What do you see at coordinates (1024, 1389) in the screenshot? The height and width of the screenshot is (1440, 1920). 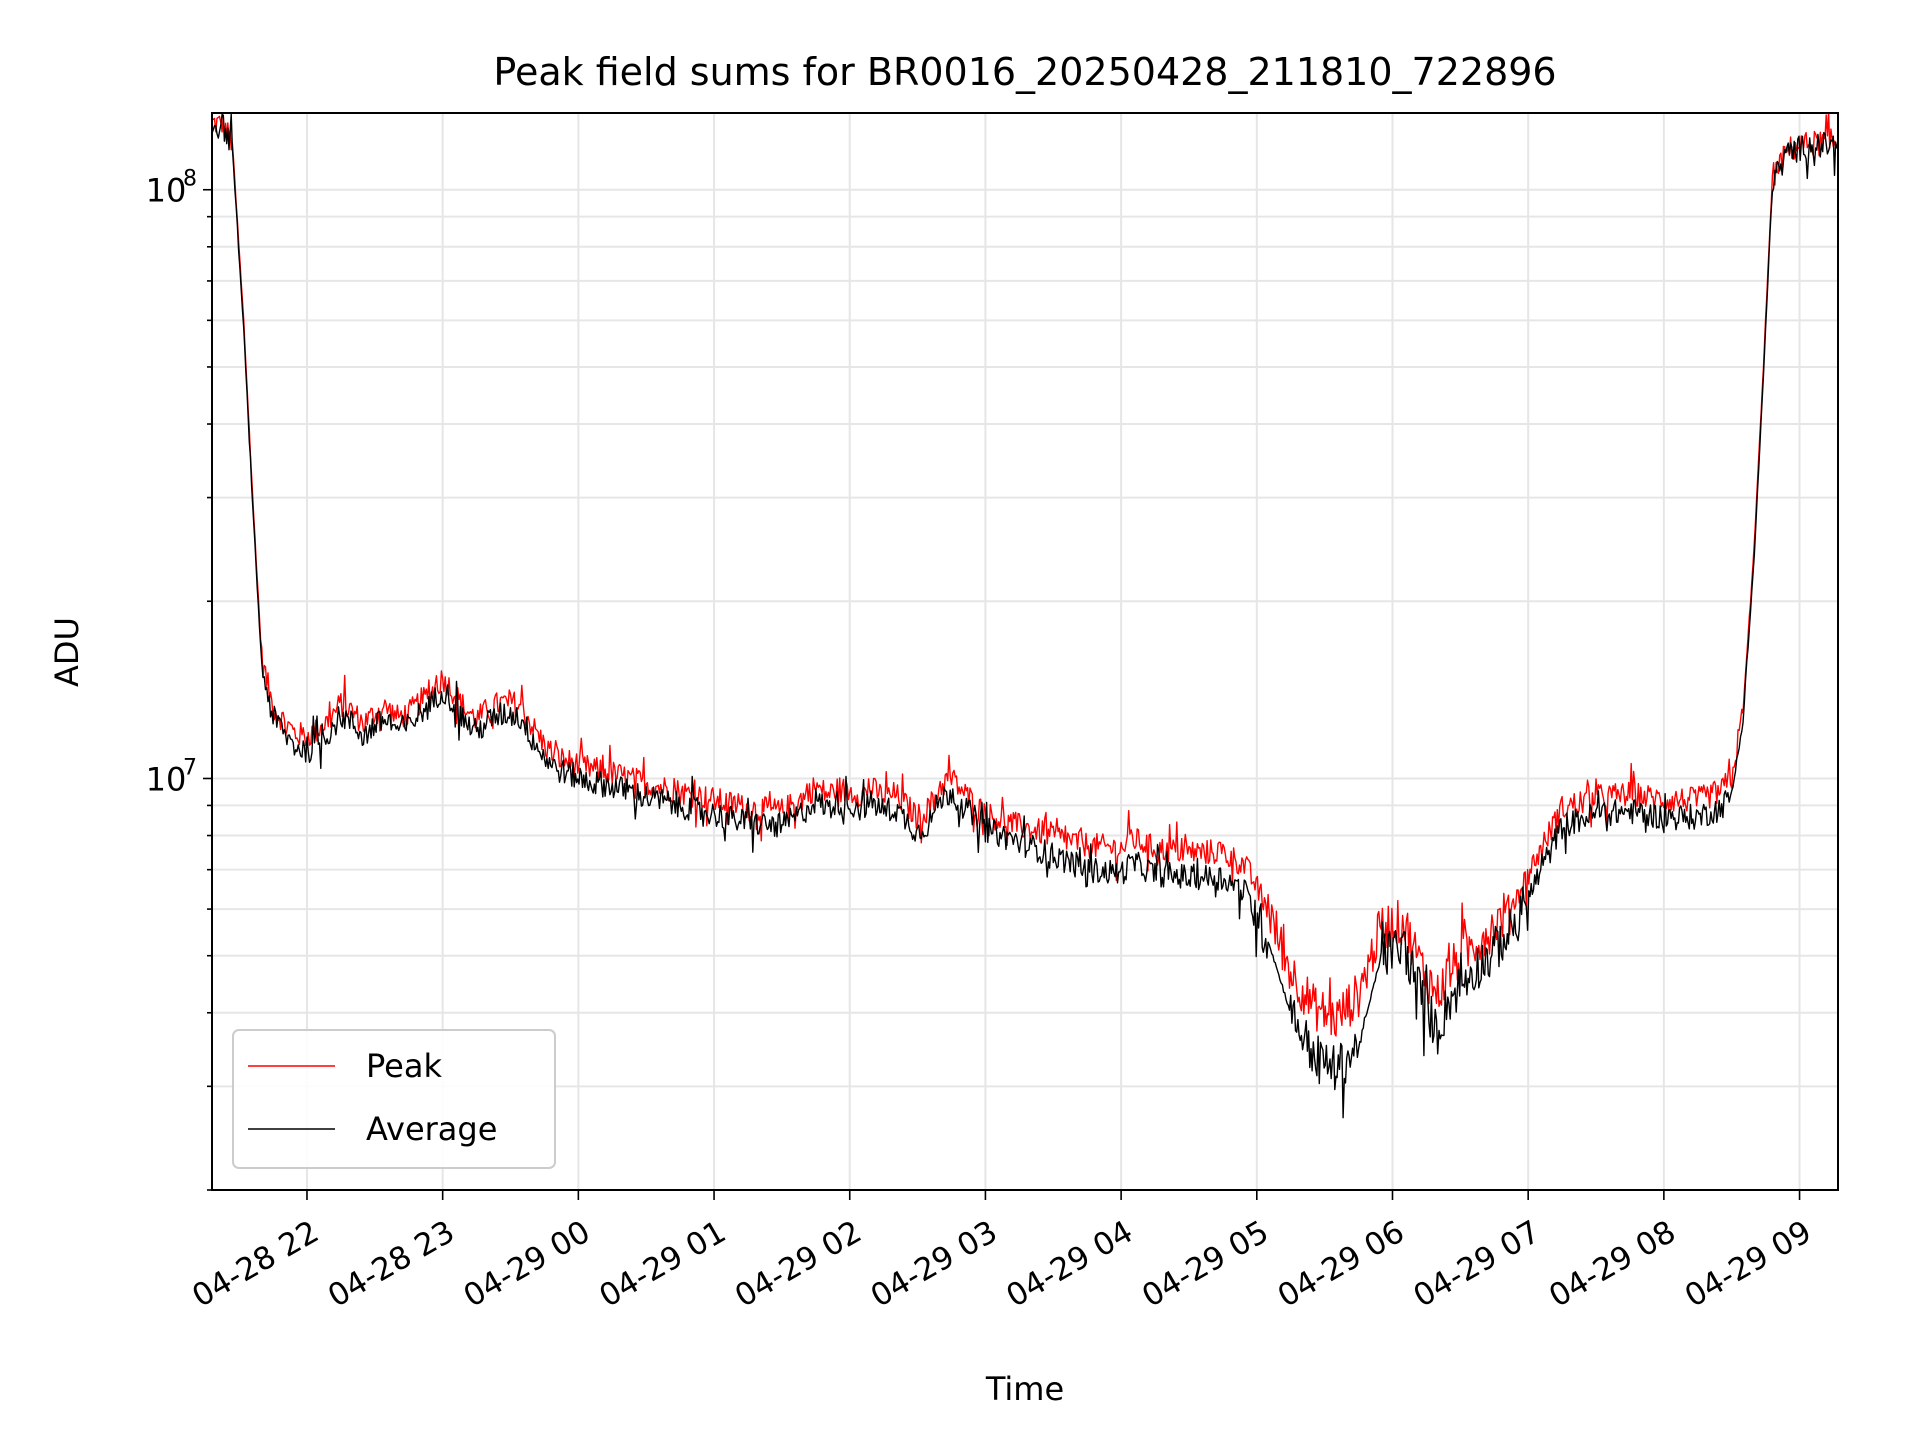 I see `x-axis-label: Time` at bounding box center [1024, 1389].